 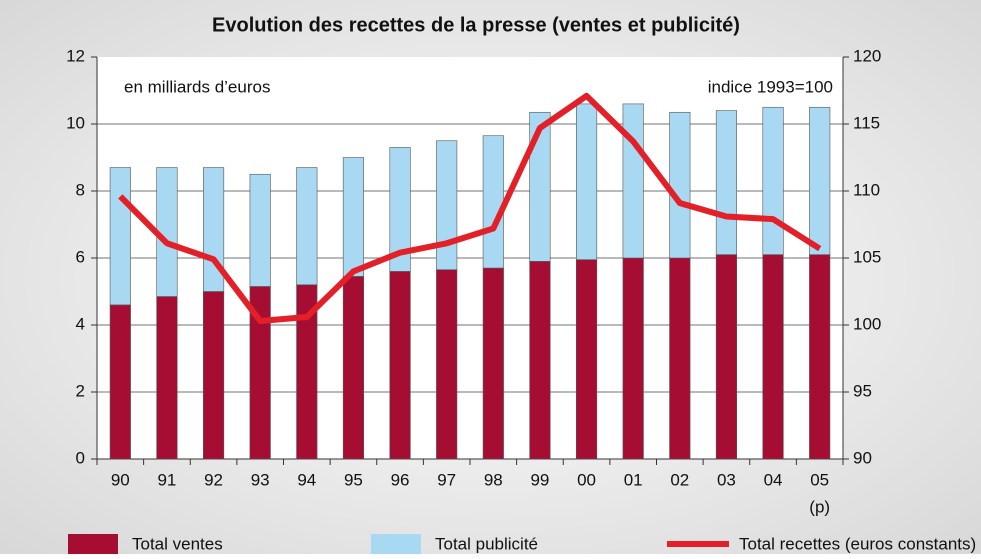 What do you see at coordinates (866, 122) in the screenshot?
I see `y2-tick-label: 115` at bounding box center [866, 122].